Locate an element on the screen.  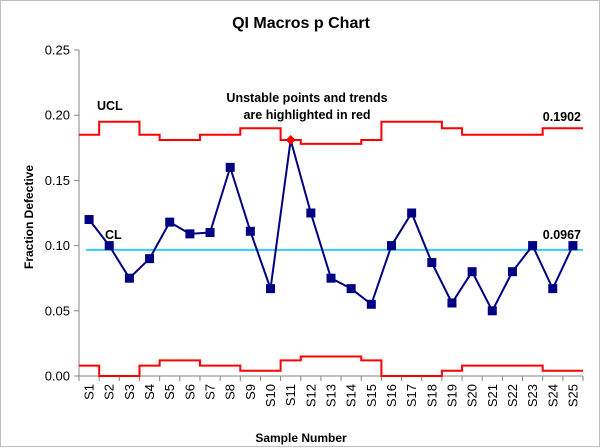
x-tick-label: S10 is located at coordinates (270, 395).